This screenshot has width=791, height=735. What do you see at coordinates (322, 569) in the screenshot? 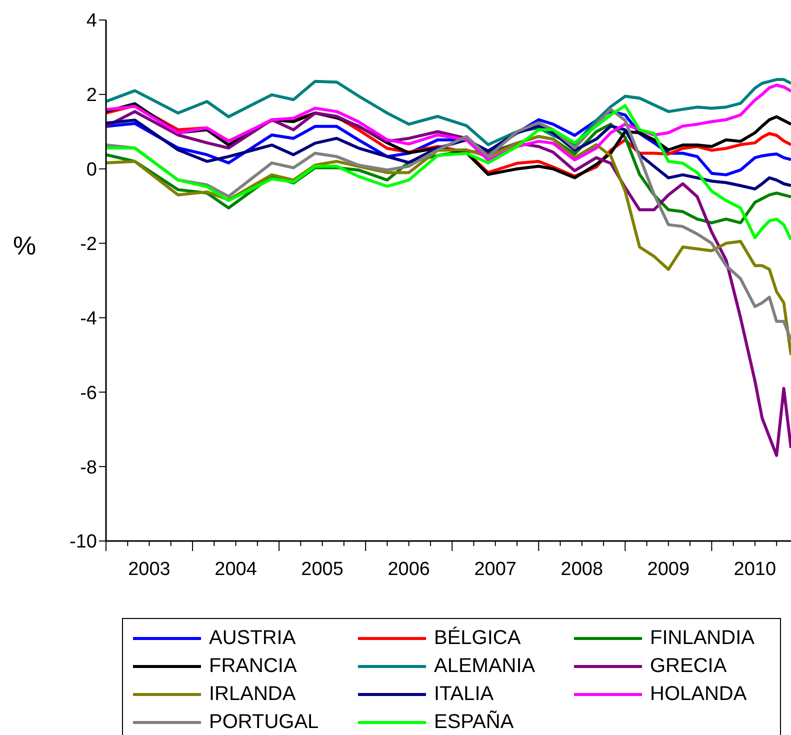
I see `x-tick-label: 2005` at bounding box center [322, 569].